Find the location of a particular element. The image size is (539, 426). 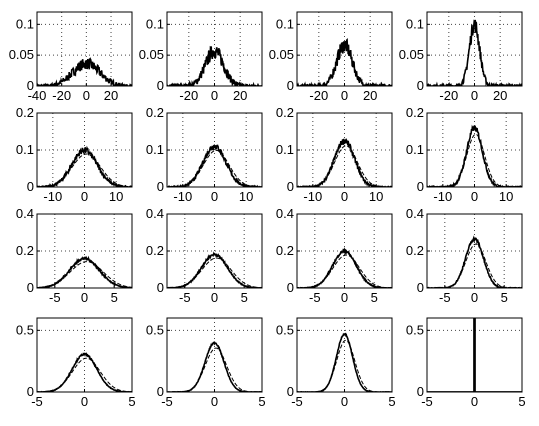

subplot-r2-c3: -5 0 5 0 0.2 0.4 is located at coordinates (464, 255).